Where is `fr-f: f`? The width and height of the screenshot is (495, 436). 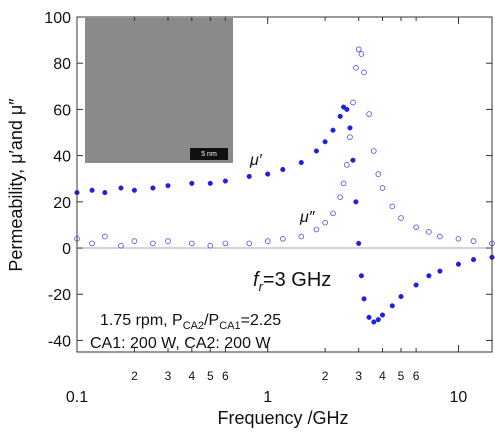
fr-f: f is located at coordinates (257, 280).